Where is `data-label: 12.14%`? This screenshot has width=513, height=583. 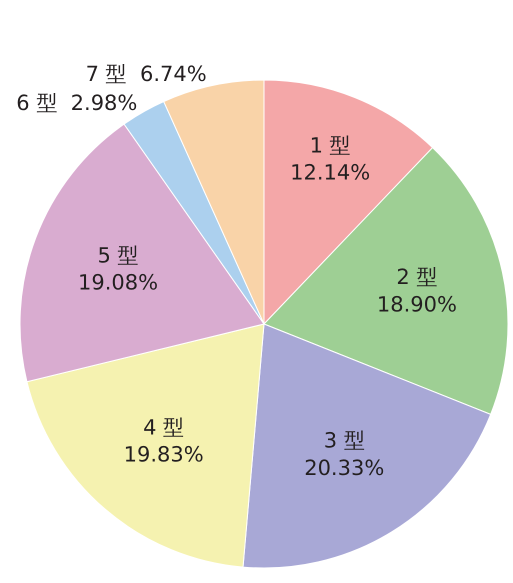 data-label: 12.14% is located at coordinates (330, 172).